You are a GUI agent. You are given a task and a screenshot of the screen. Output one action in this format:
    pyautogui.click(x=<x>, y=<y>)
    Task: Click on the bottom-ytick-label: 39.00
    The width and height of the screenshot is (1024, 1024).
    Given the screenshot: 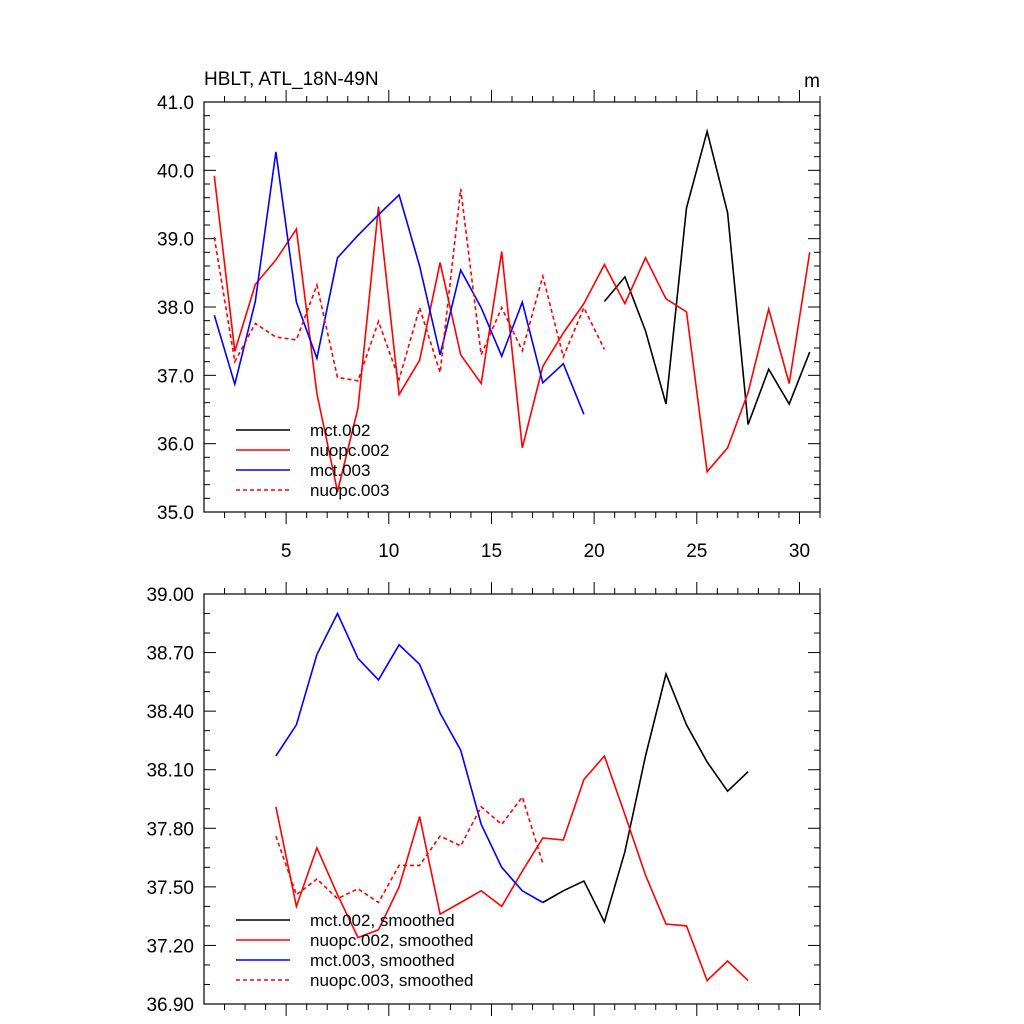 What is the action you would take?
    pyautogui.click(x=170, y=595)
    